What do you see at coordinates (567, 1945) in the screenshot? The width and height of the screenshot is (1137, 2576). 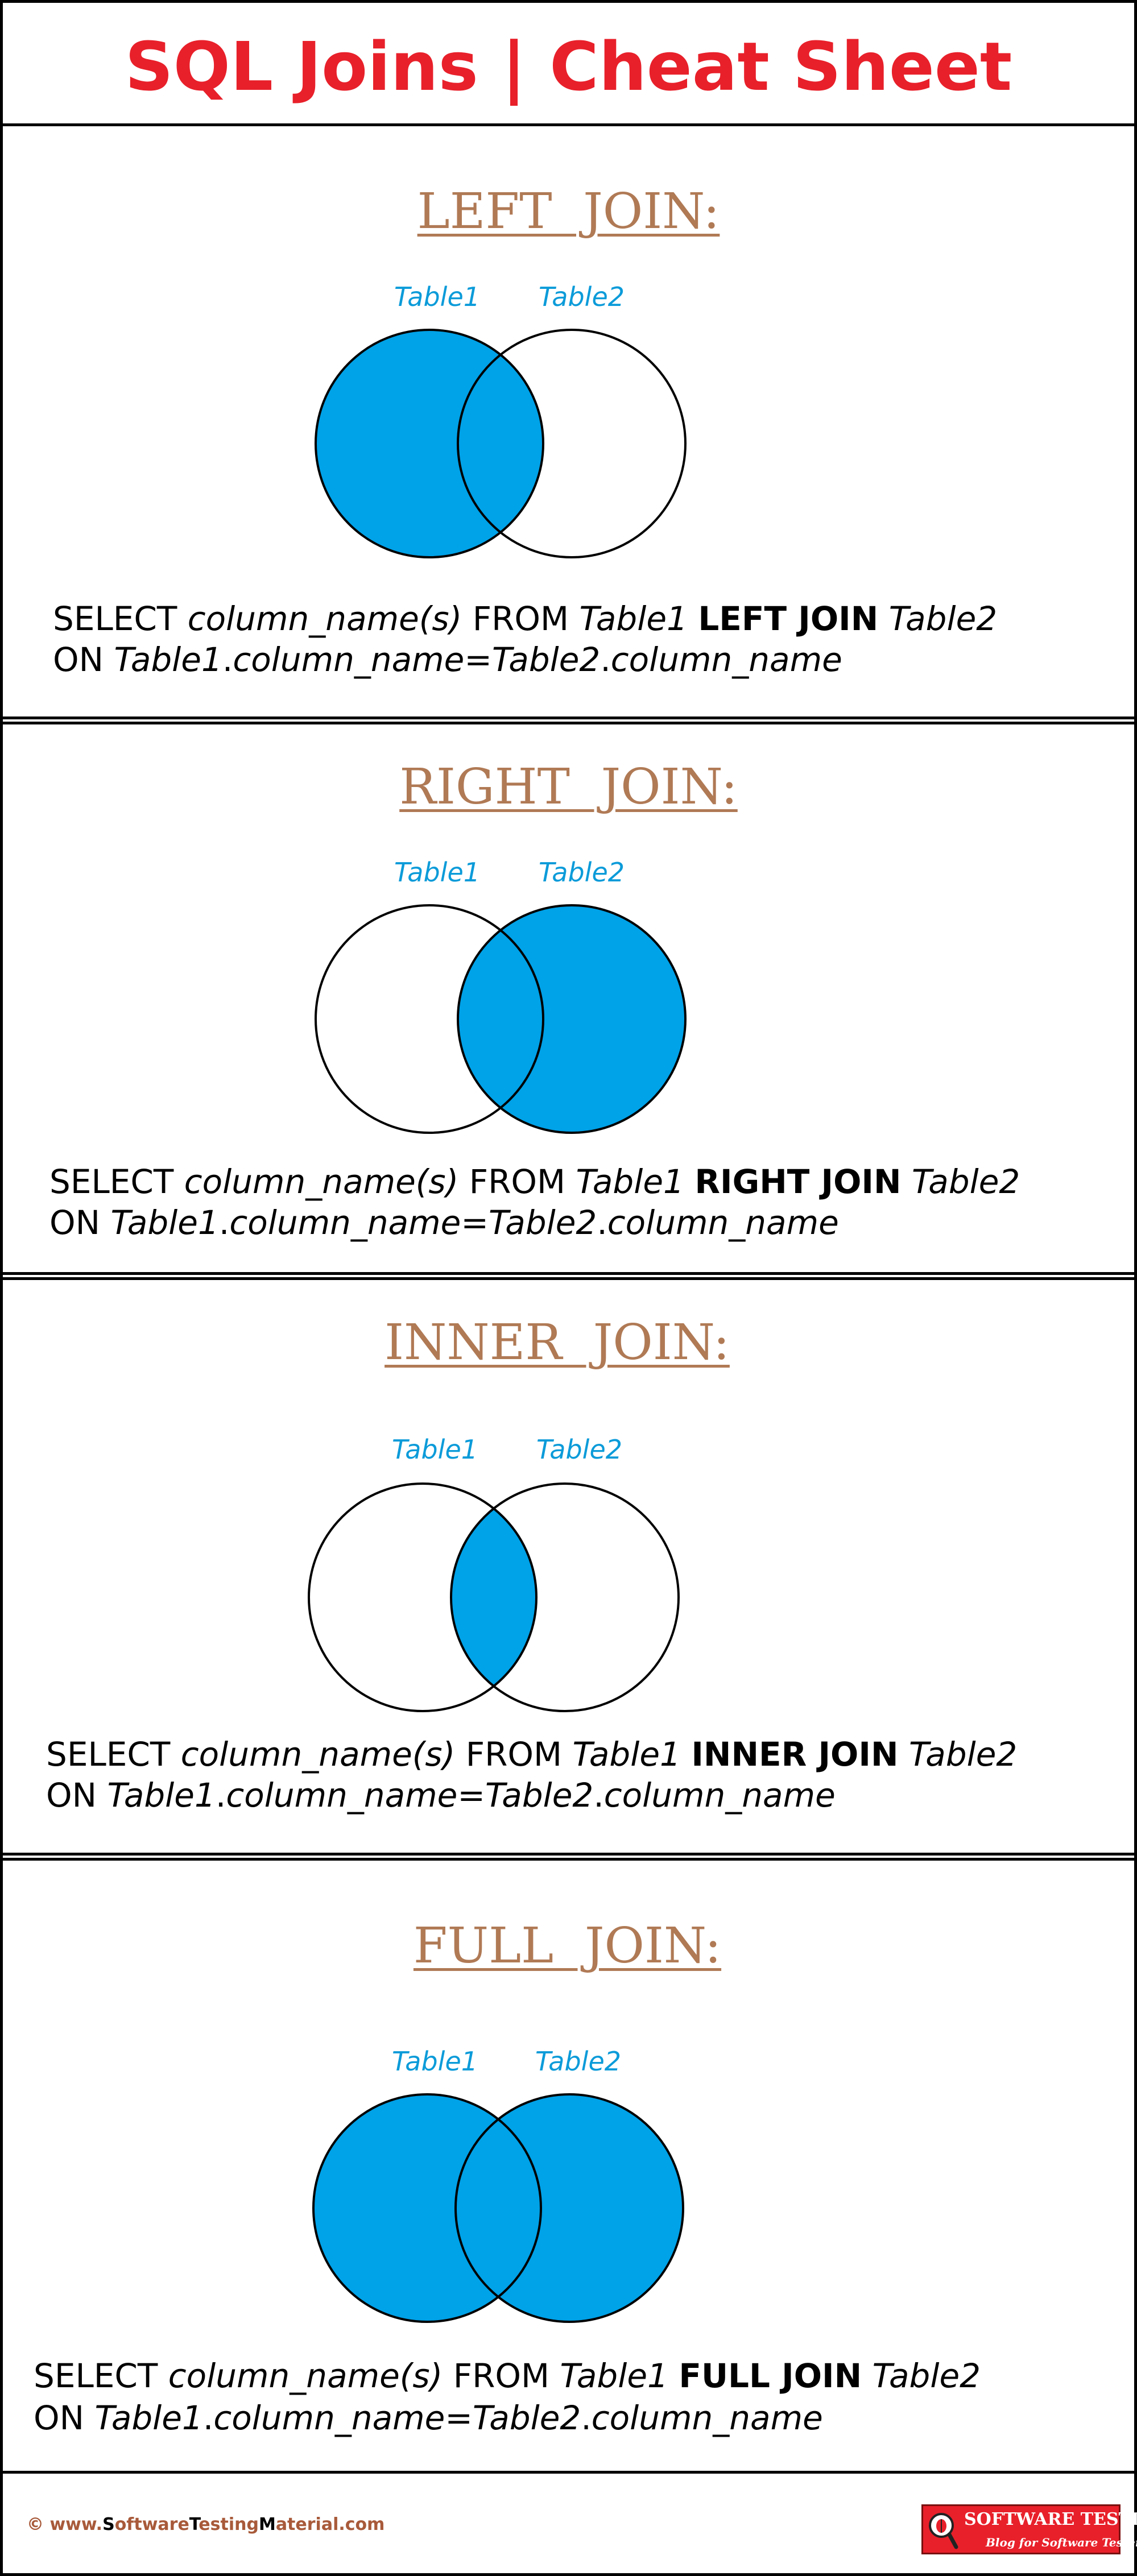 I see `join-heading: FULL JOIN:` at bounding box center [567, 1945].